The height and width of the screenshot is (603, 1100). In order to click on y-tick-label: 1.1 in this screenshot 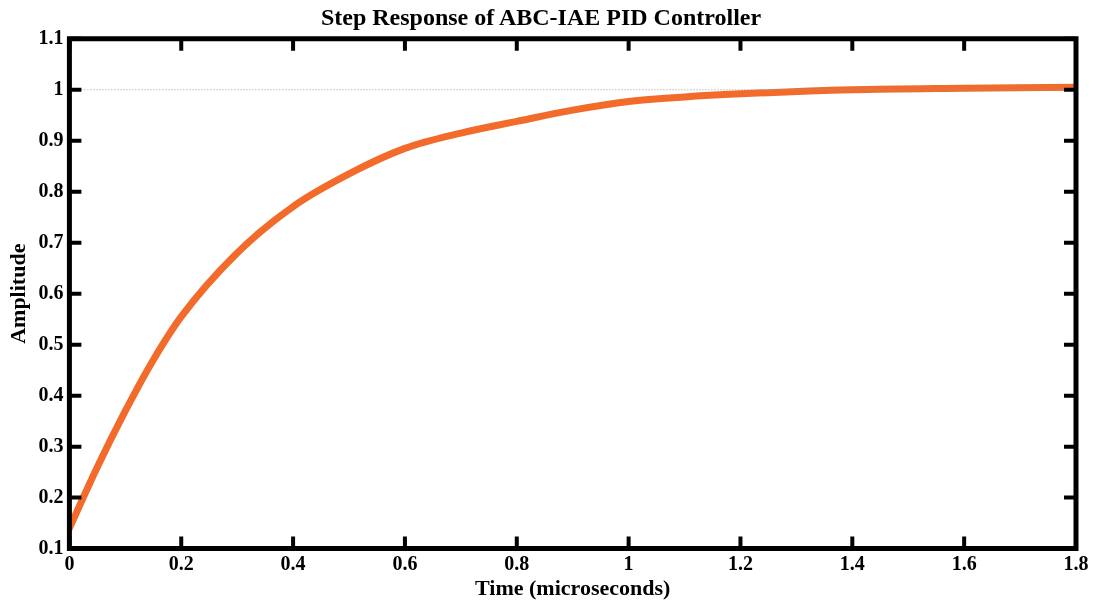, I will do `click(51, 36)`.